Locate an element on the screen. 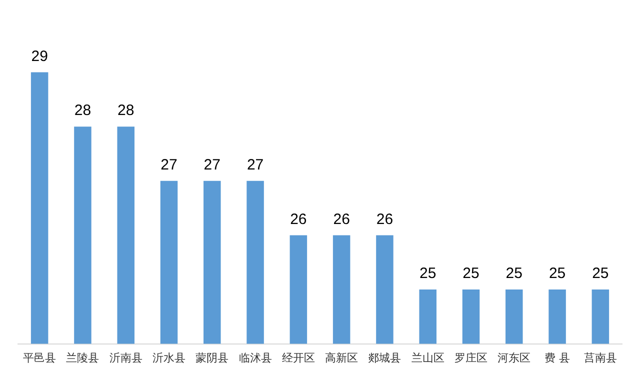 This screenshot has width=640, height=385. data-label: 29 is located at coordinates (39, 56).